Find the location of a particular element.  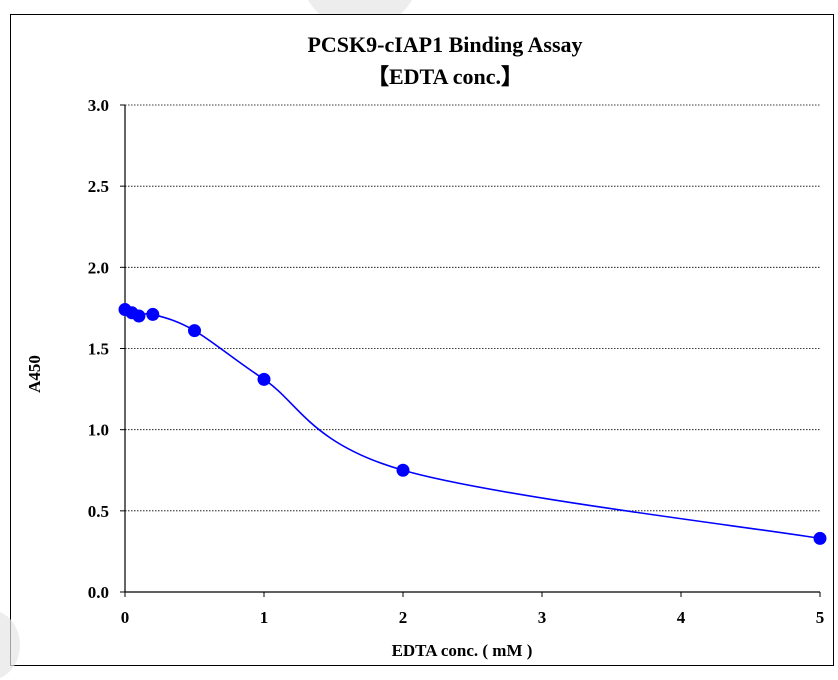

watermark-shape-bottom-left is located at coordinates (10, 645).